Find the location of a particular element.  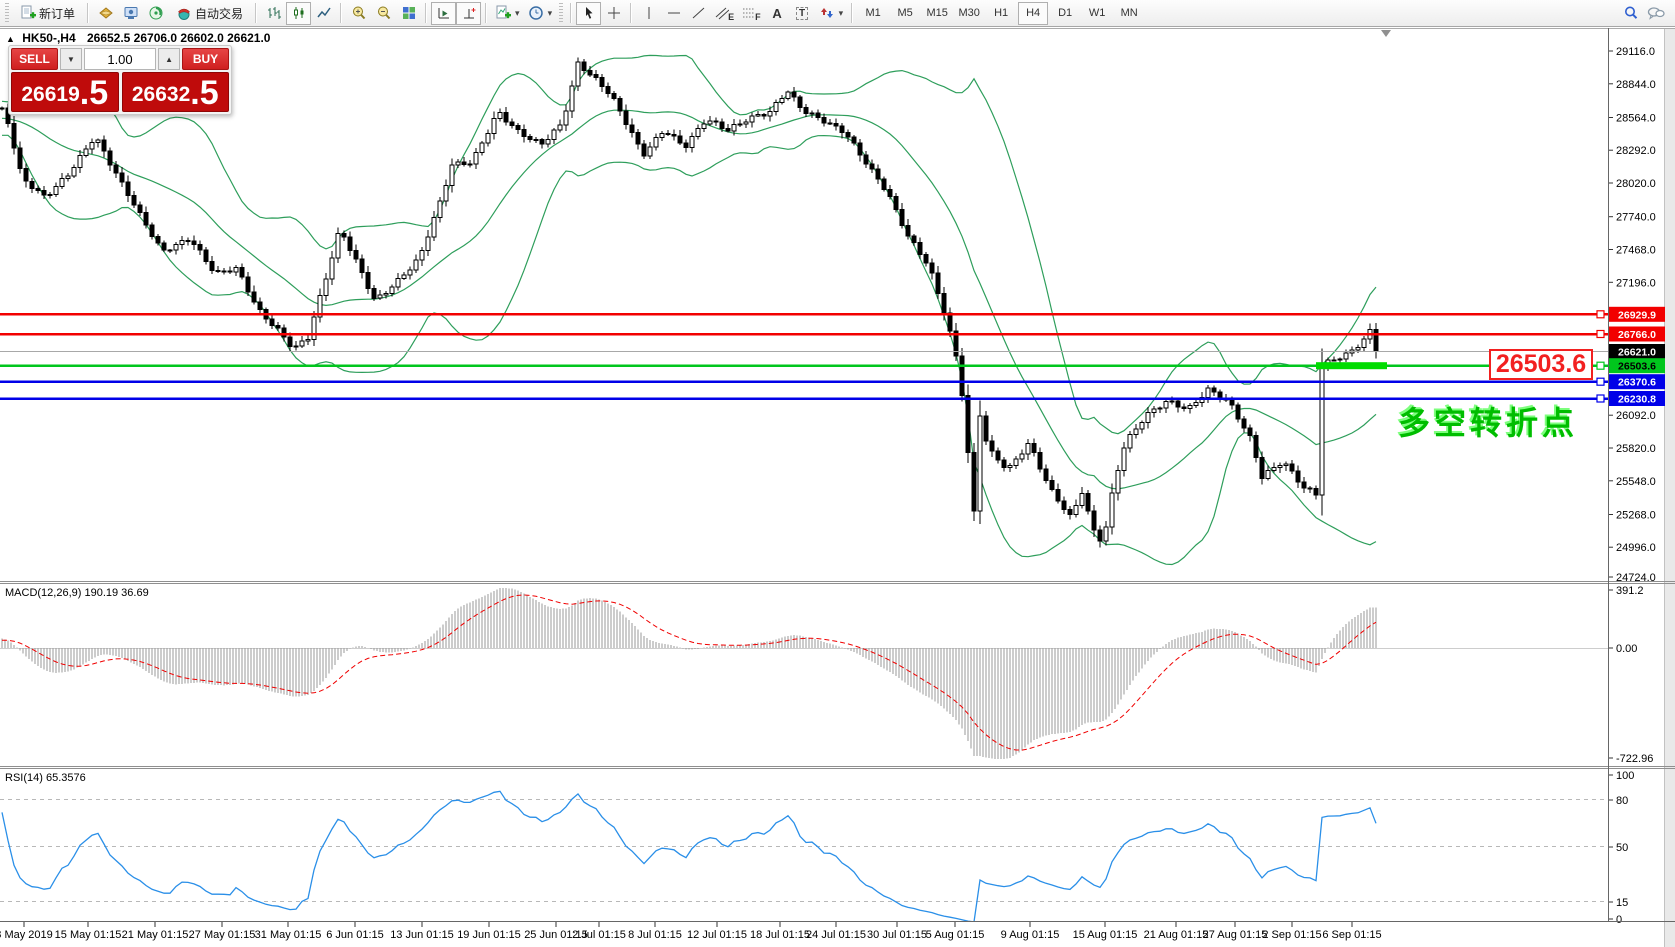

svg-text: 15 Aug 01:15 is located at coordinates (1105, 935).